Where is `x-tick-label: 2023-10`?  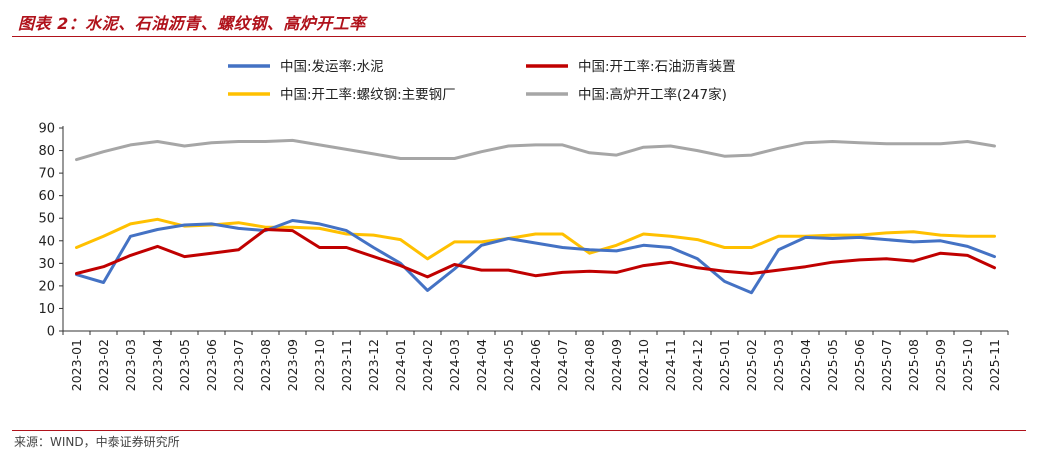
x-tick-label: 2023-10 is located at coordinates (319, 365).